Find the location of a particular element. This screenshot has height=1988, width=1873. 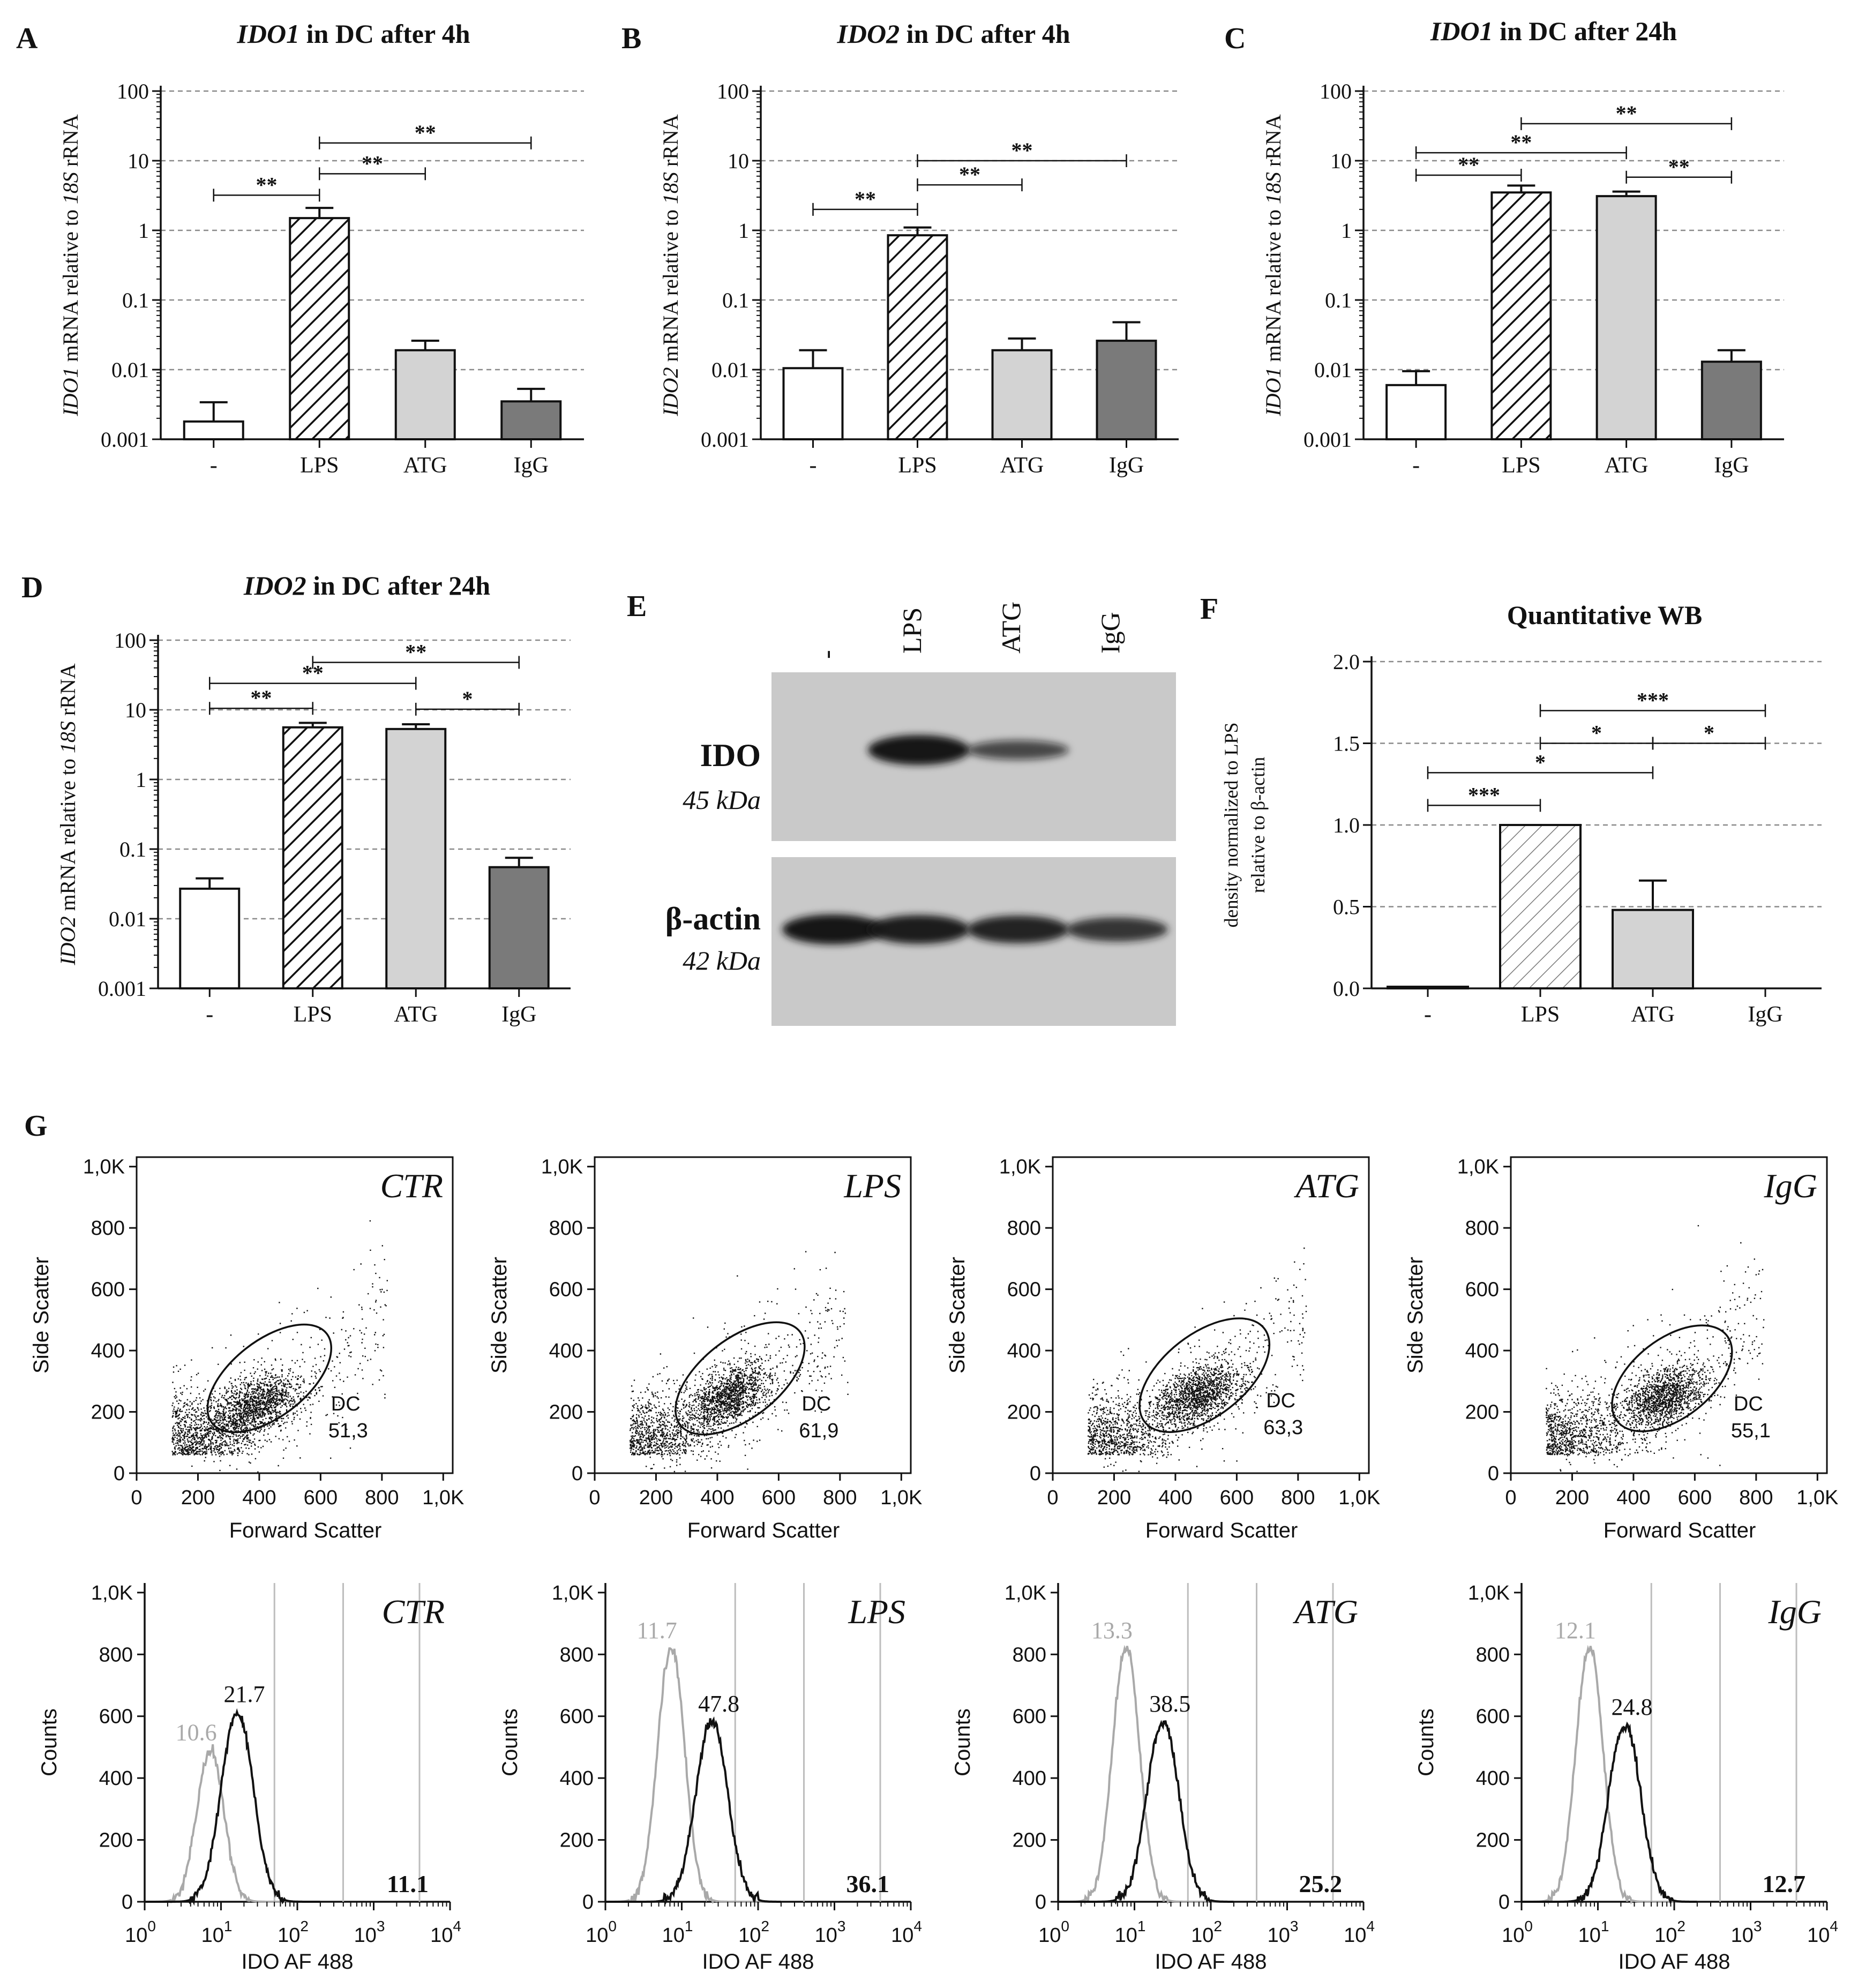

chart-title: IDO2 in DC after 4h is located at coordinates (953, 34).